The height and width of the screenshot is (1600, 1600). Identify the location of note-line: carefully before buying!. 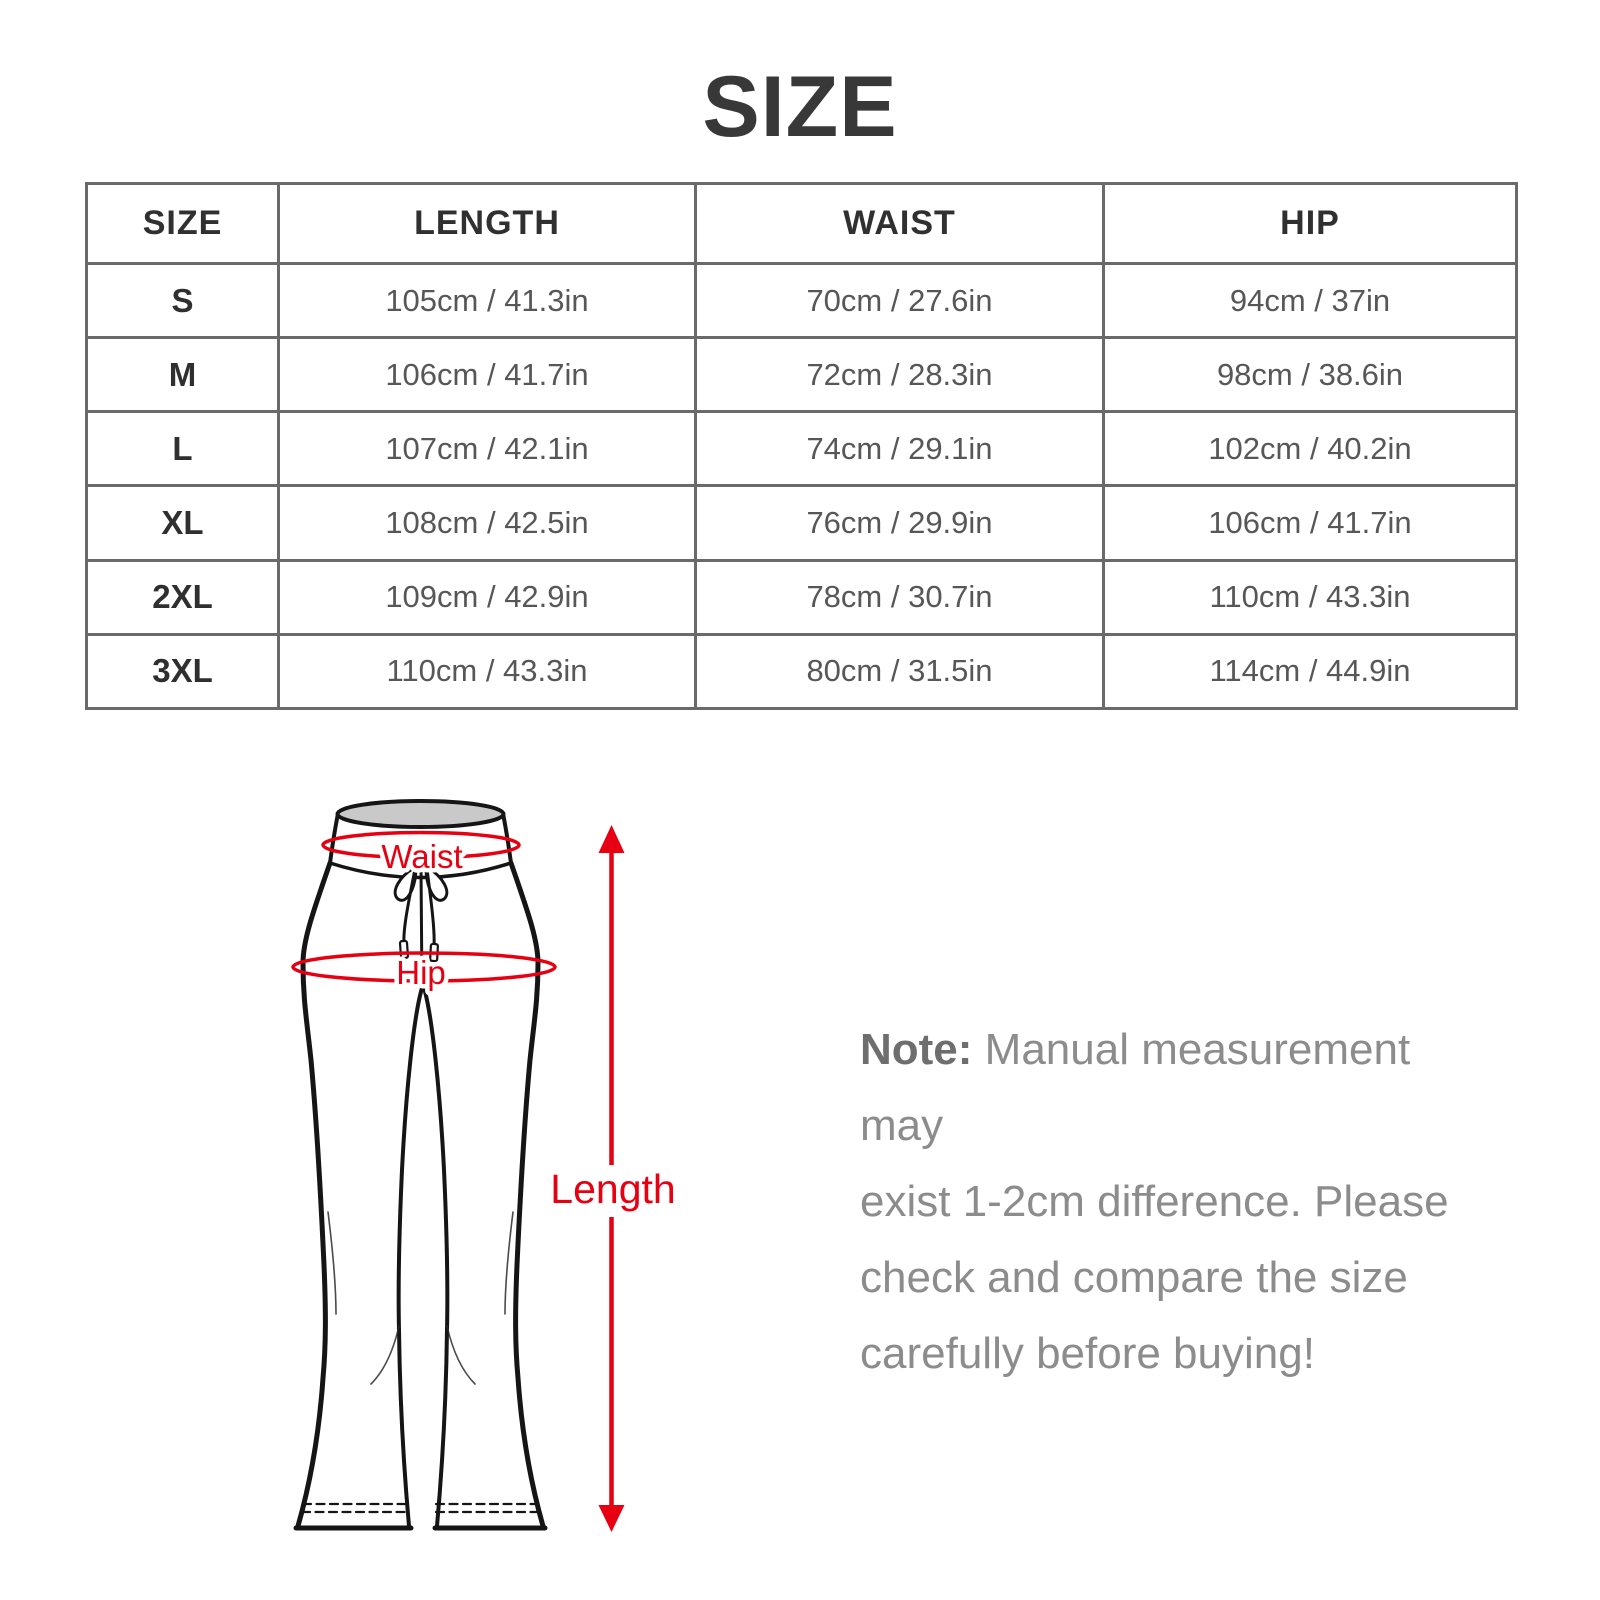
(1087, 1353).